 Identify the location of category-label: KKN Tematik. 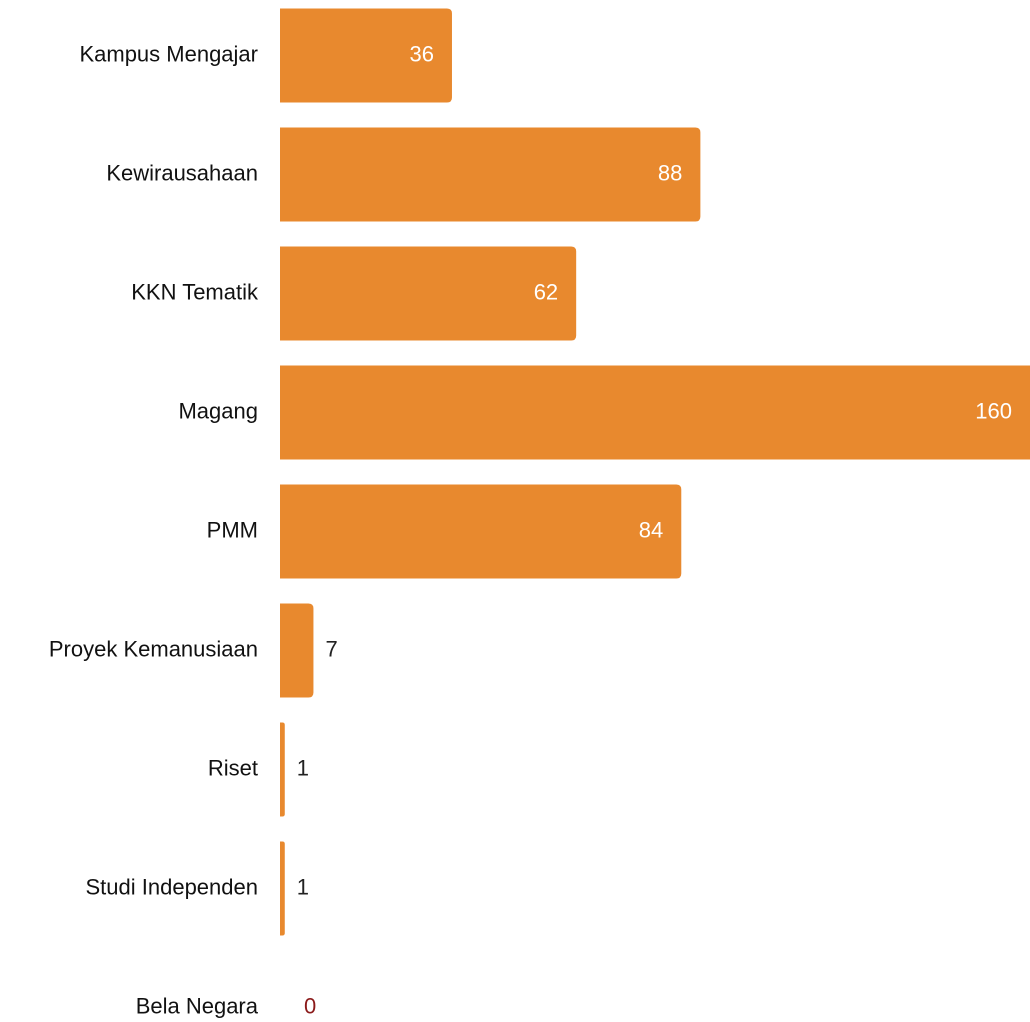
(195, 291).